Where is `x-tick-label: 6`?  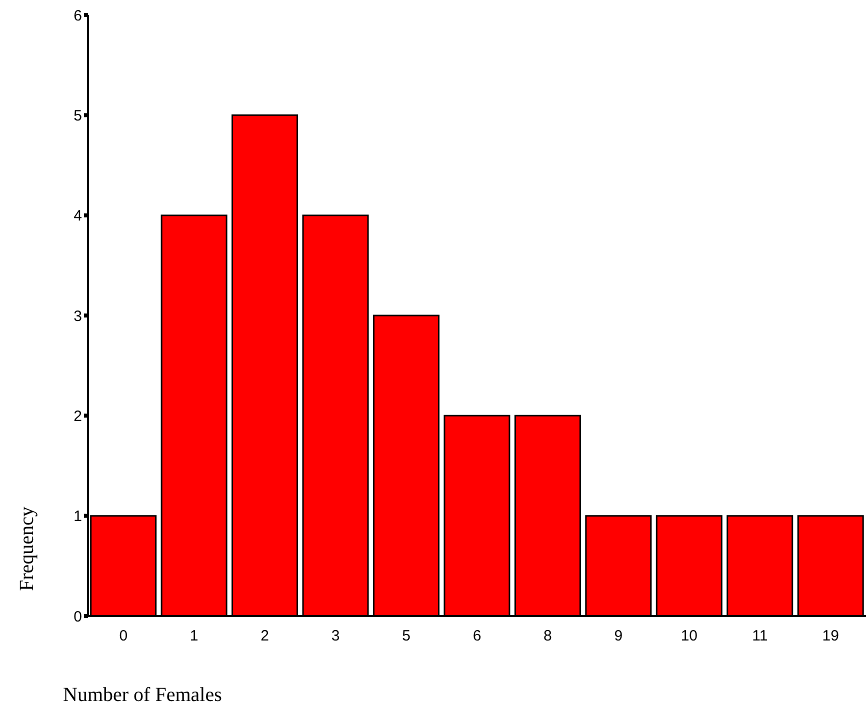 x-tick-label: 6 is located at coordinates (477, 636).